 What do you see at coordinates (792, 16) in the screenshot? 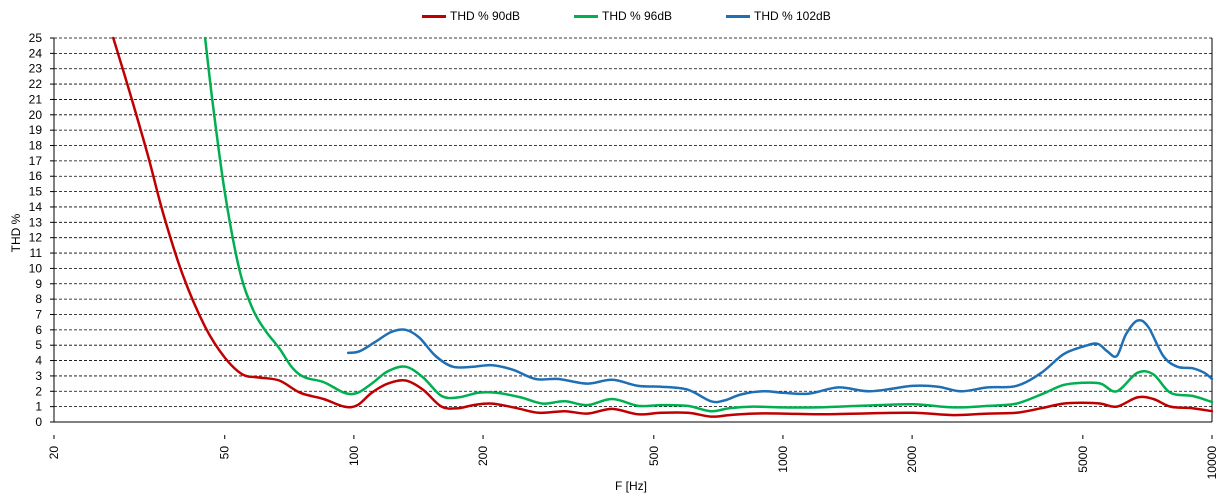
I see `legend-label: THD % 102dB` at bounding box center [792, 16].